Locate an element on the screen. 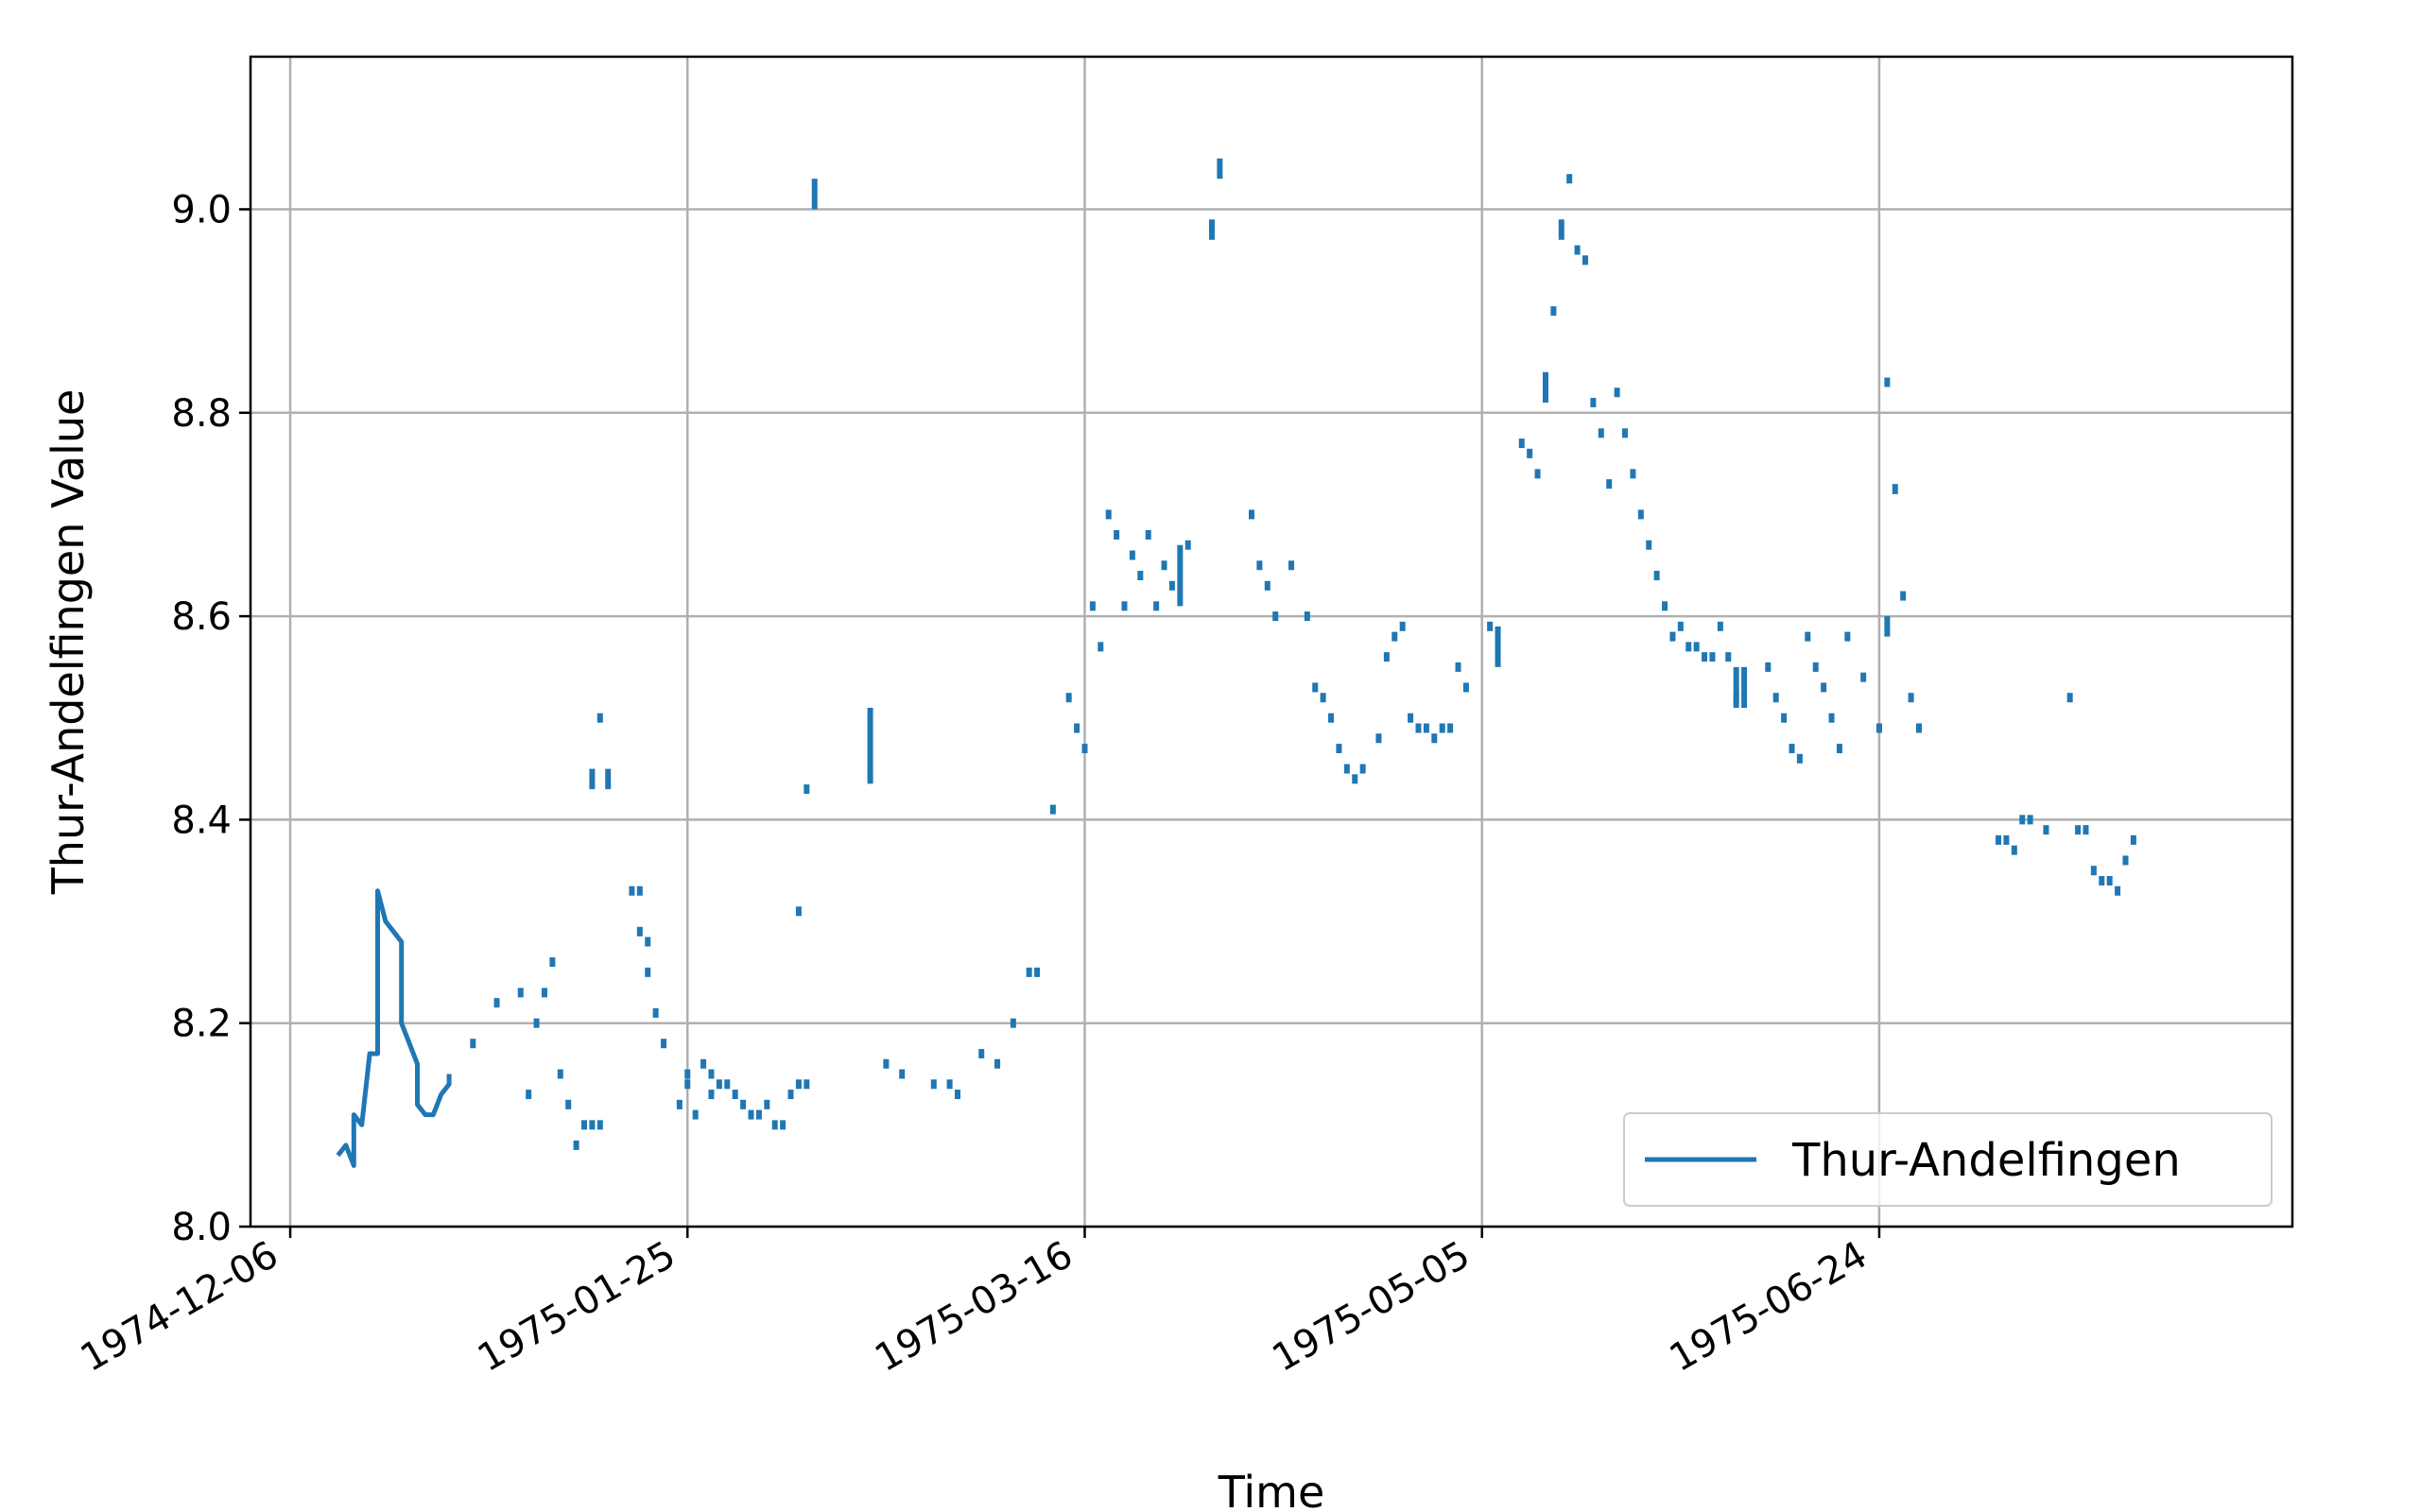 The height and width of the screenshot is (1512, 2420). y-tick-label: 8.2 is located at coordinates (201, 1024).